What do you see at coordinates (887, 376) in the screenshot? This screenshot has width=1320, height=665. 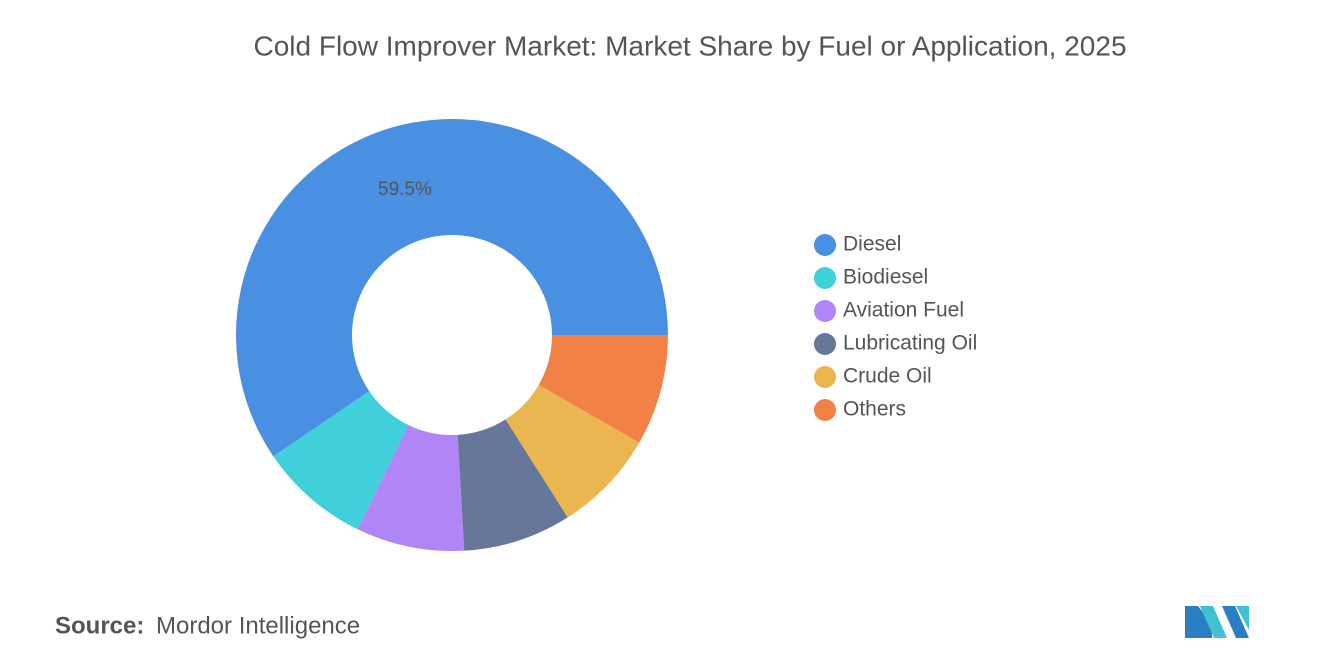 I see `legend-label: Crude Oil` at bounding box center [887, 376].